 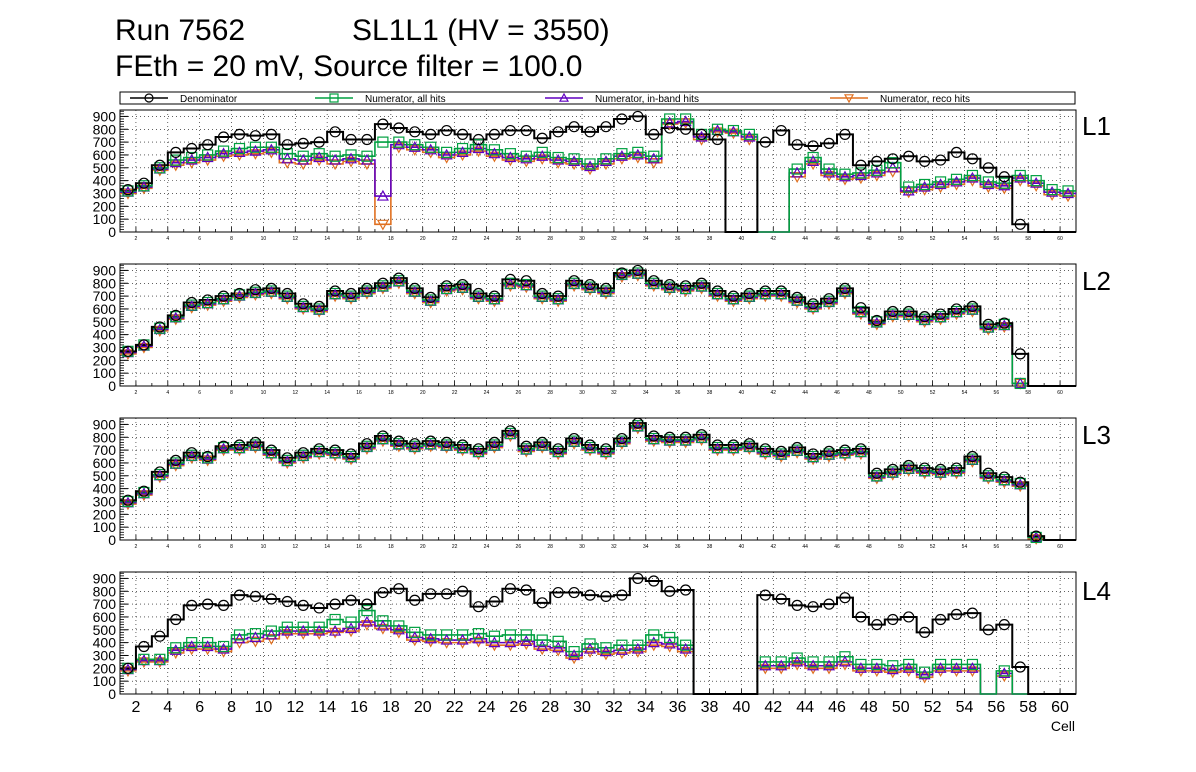 I want to click on x-tick-label: 60, so click(x=1060, y=239).